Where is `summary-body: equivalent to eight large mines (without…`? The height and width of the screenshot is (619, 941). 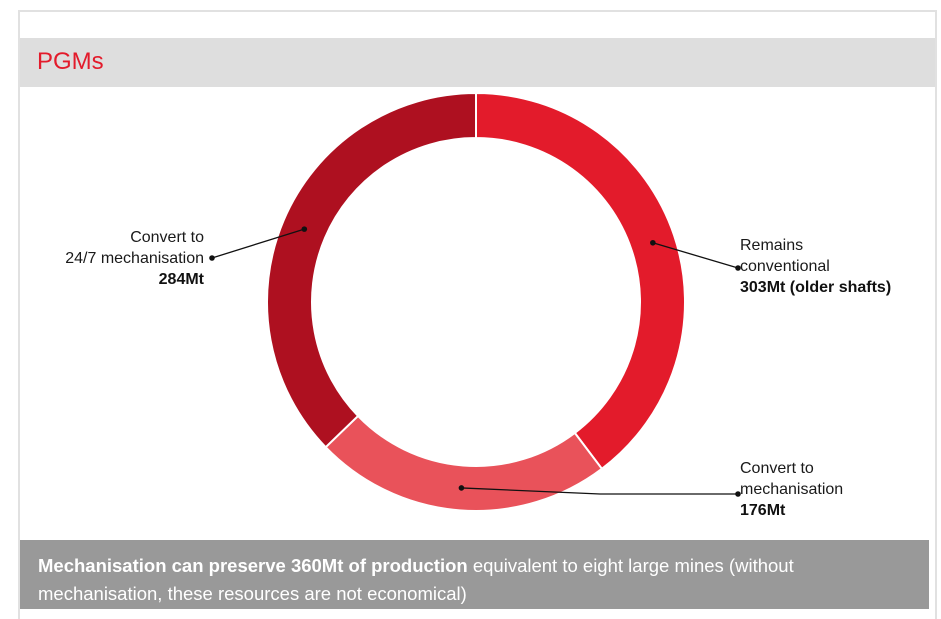
summary-body: equivalent to eight large mines (without… is located at coordinates (416, 579).